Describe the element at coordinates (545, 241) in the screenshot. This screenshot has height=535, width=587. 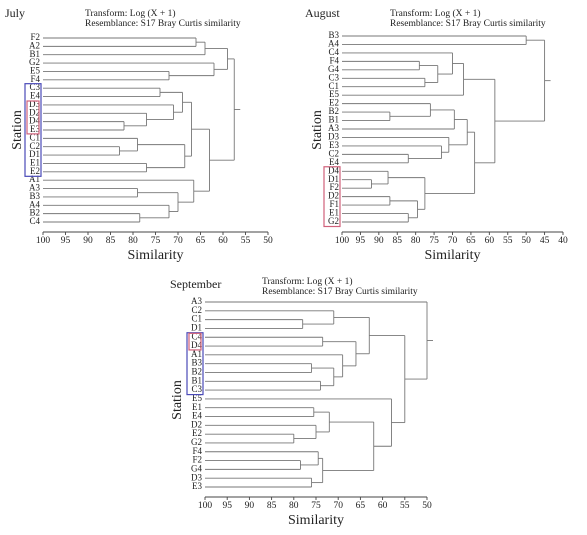
I see `x-tick-label: 45` at that location.